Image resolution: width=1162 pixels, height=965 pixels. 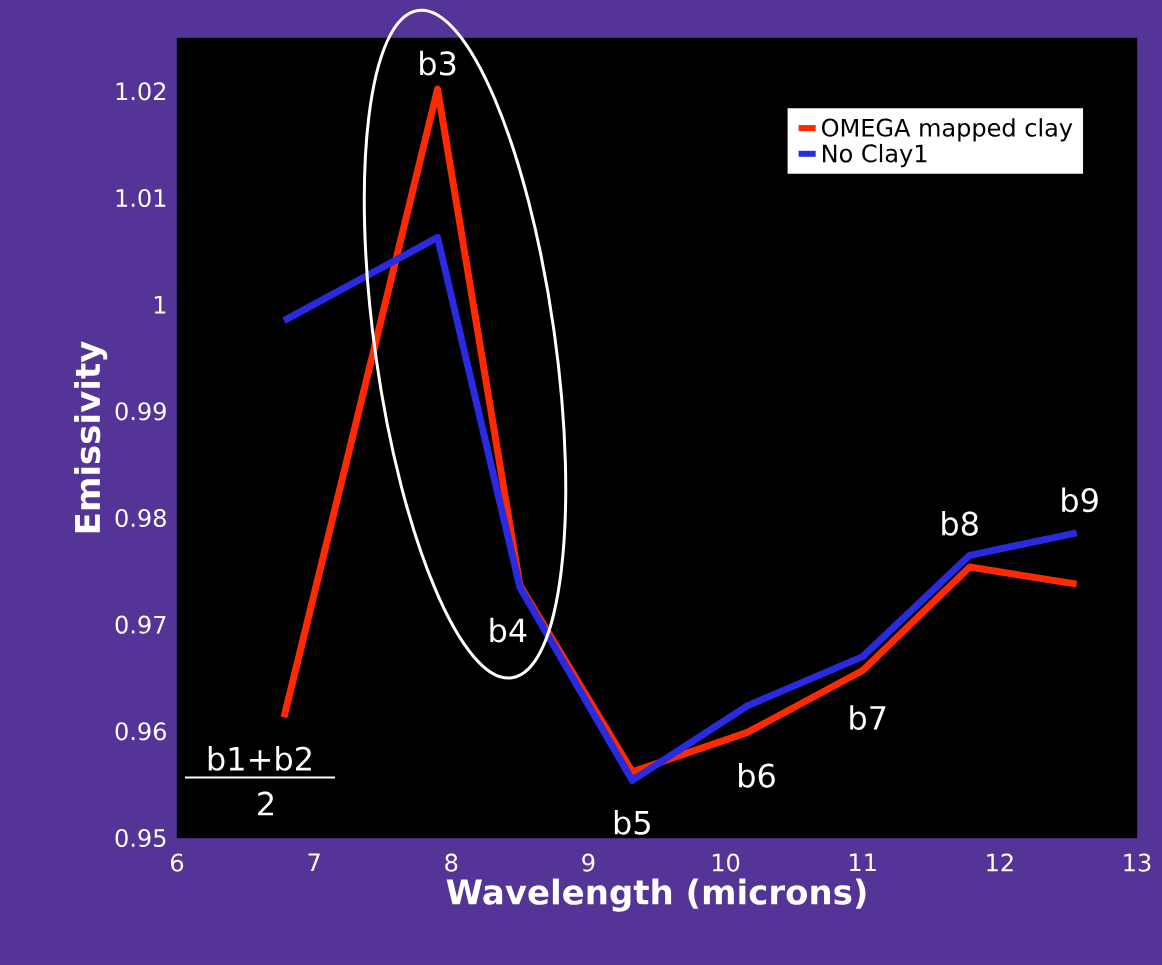 What do you see at coordinates (140, 624) in the screenshot?
I see `y-tick-label: 0.97` at bounding box center [140, 624].